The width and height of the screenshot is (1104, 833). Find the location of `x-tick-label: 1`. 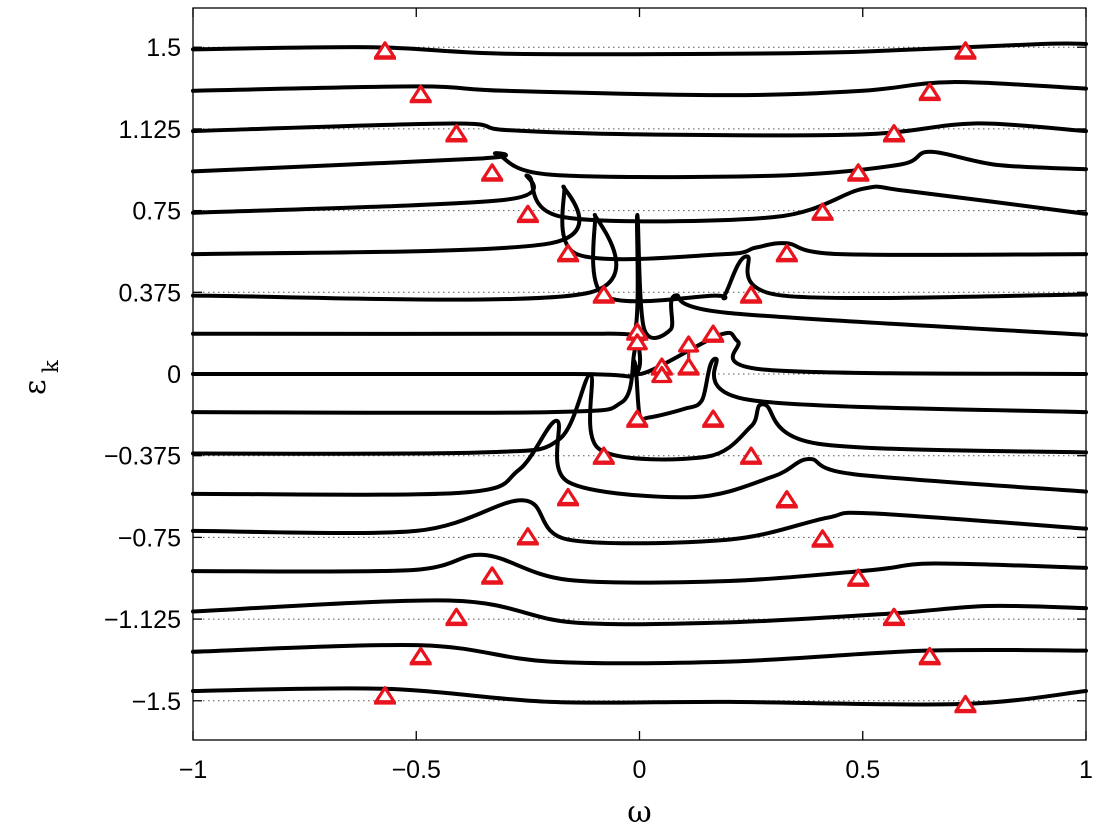

x-tick-label: 1 is located at coordinates (1086, 770).